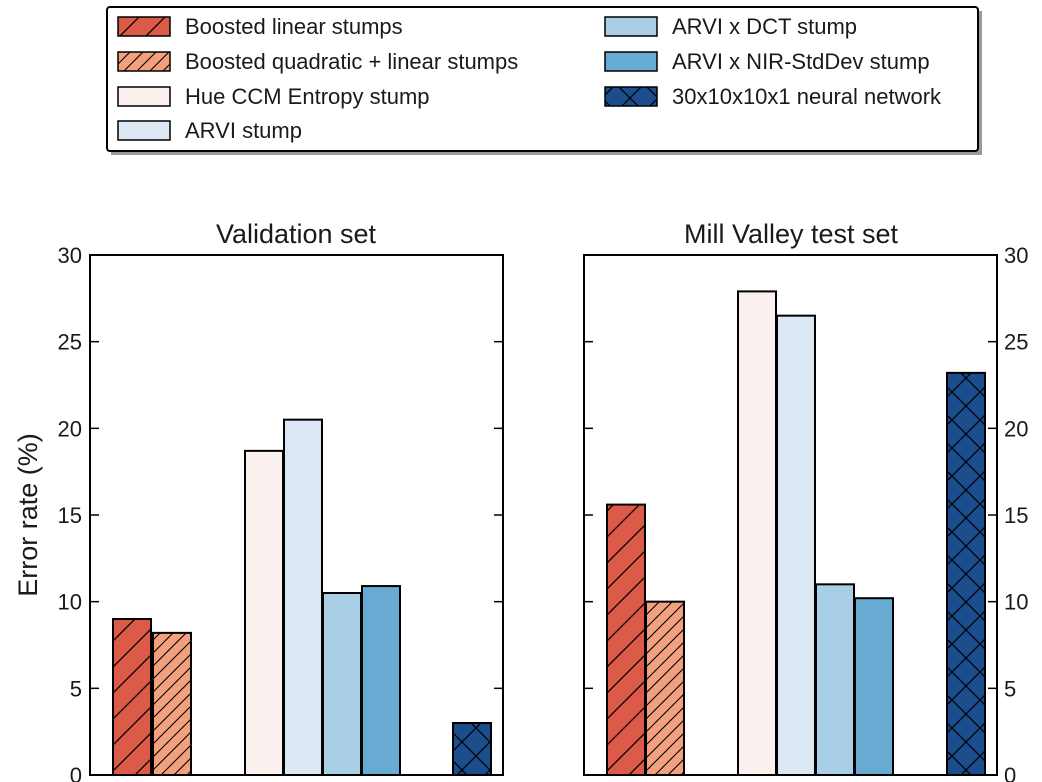 The height and width of the screenshot is (782, 1042). Describe the element at coordinates (307, 96) in the screenshot. I see `legend-label: Hue CCM Entropy stump` at that location.